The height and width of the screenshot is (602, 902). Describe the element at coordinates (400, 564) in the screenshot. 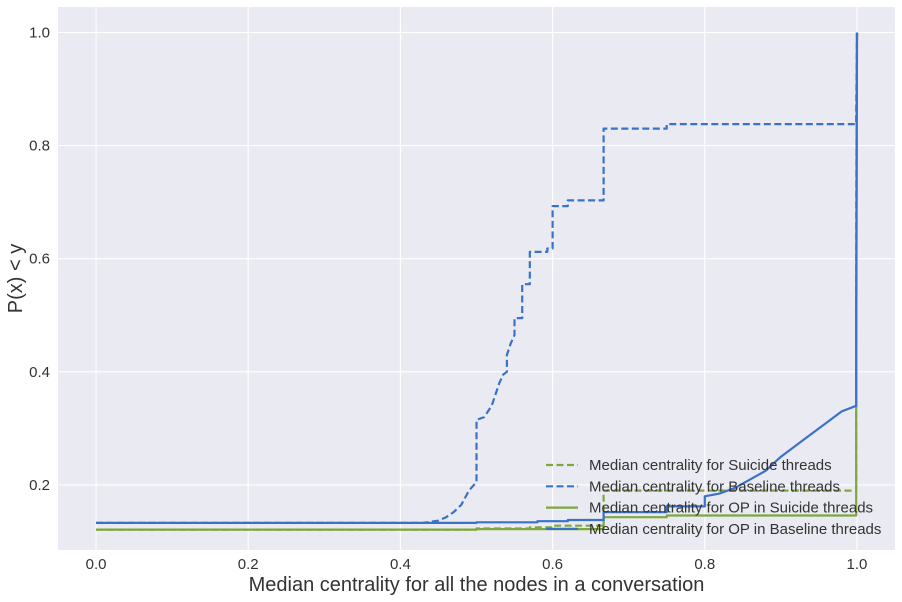

I see `x-tick-label: 0.4` at that location.